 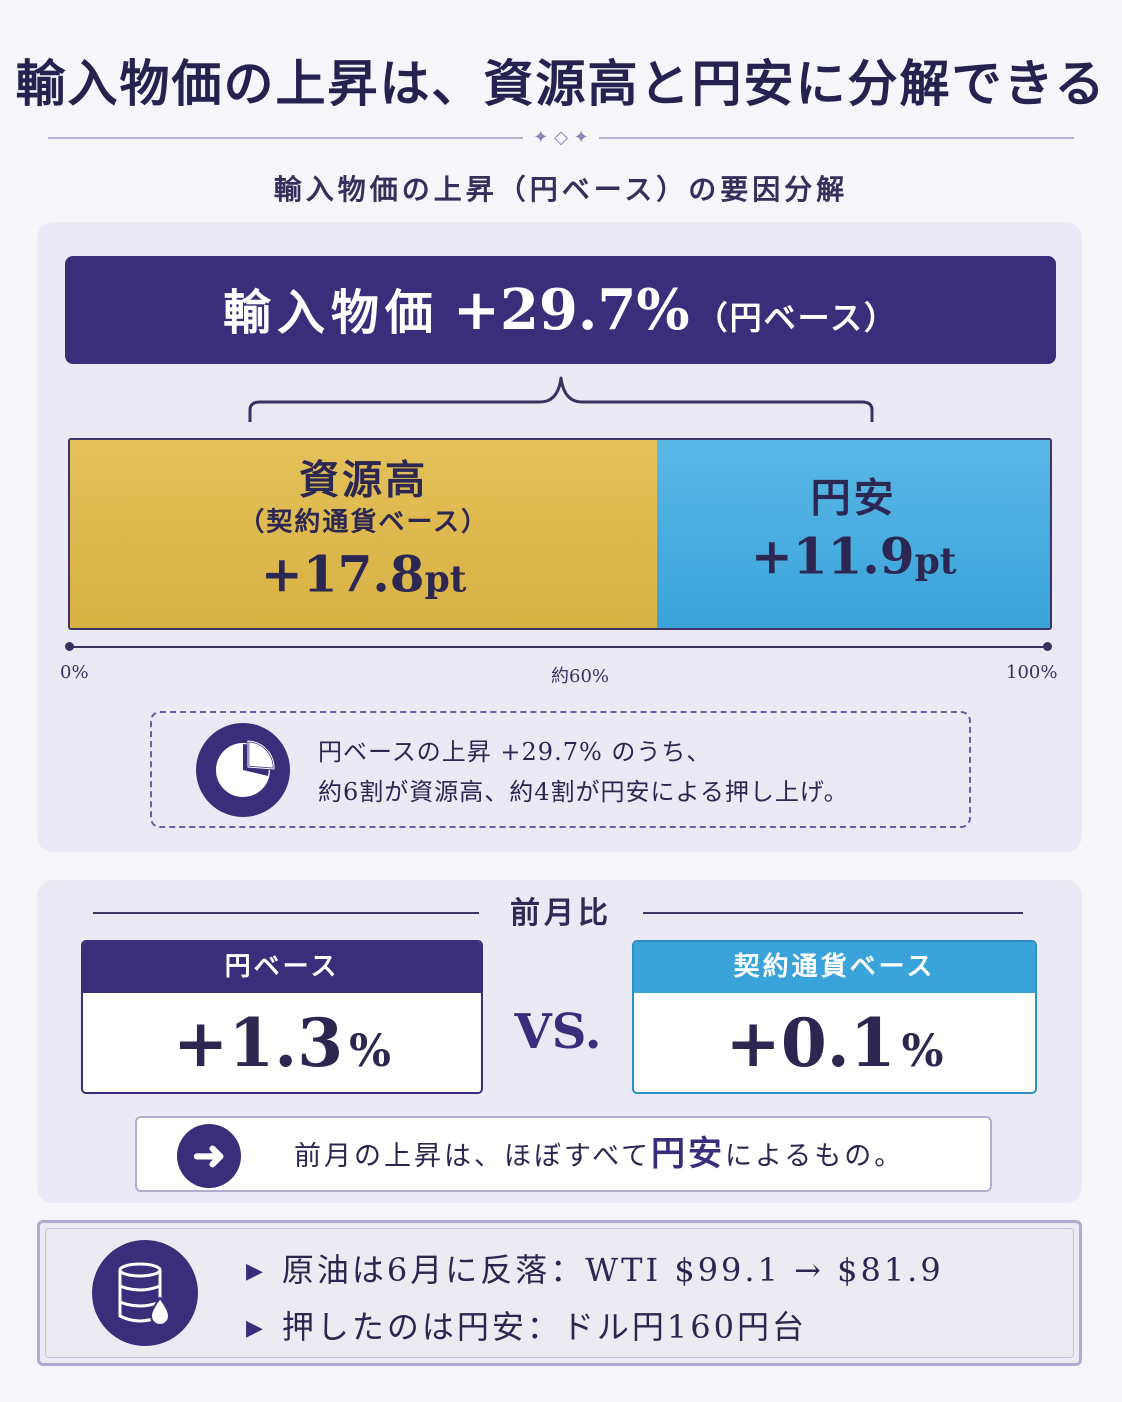 I want to click on yen-value-number: +11.9, so click(x=832, y=556).